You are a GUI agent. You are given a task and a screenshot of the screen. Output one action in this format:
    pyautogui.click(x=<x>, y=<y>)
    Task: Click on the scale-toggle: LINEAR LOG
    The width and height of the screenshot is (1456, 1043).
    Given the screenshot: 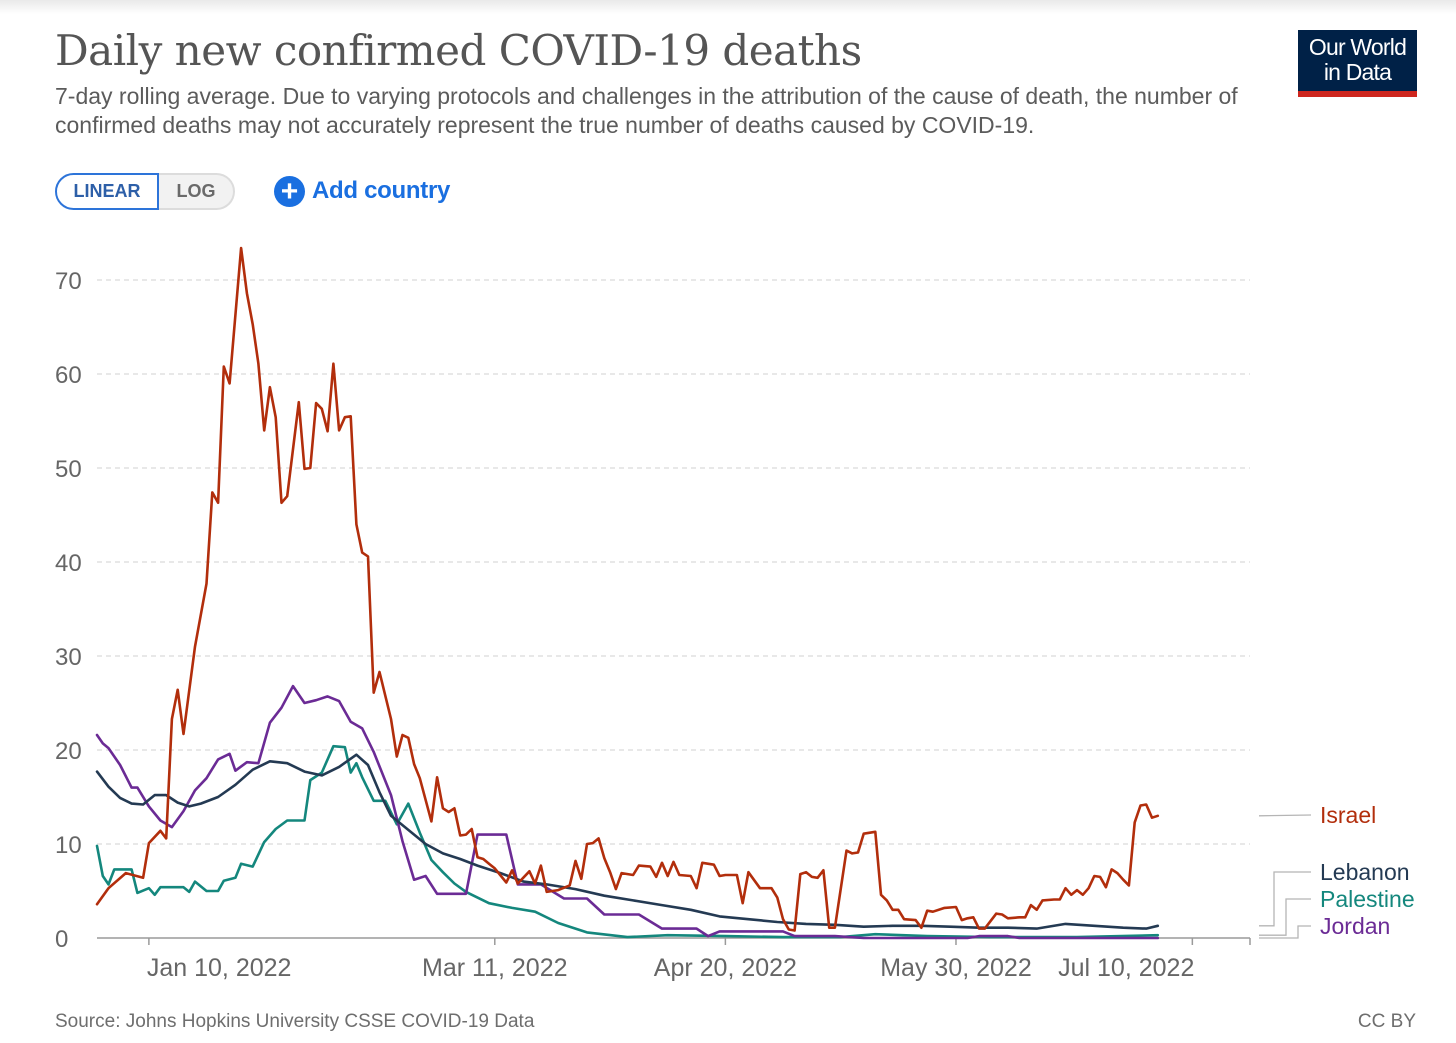 What is the action you would take?
    pyautogui.click(x=145, y=191)
    